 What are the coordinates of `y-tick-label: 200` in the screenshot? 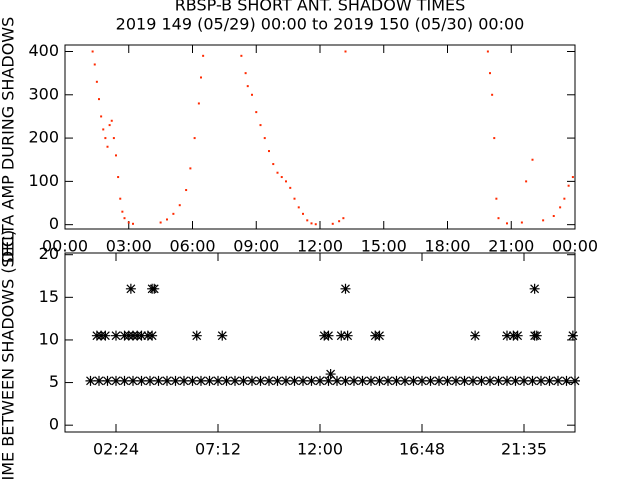 It's located at (43, 137).